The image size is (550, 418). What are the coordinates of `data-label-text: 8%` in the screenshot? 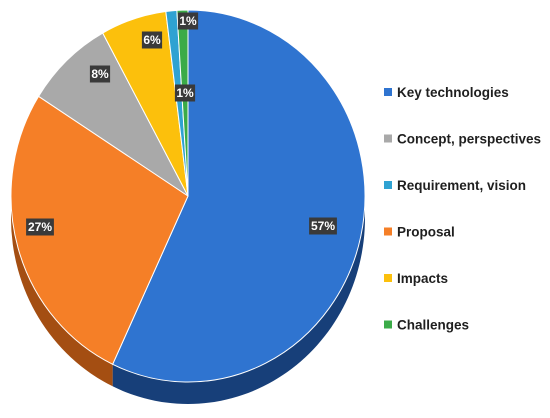 It's located at (100, 74).